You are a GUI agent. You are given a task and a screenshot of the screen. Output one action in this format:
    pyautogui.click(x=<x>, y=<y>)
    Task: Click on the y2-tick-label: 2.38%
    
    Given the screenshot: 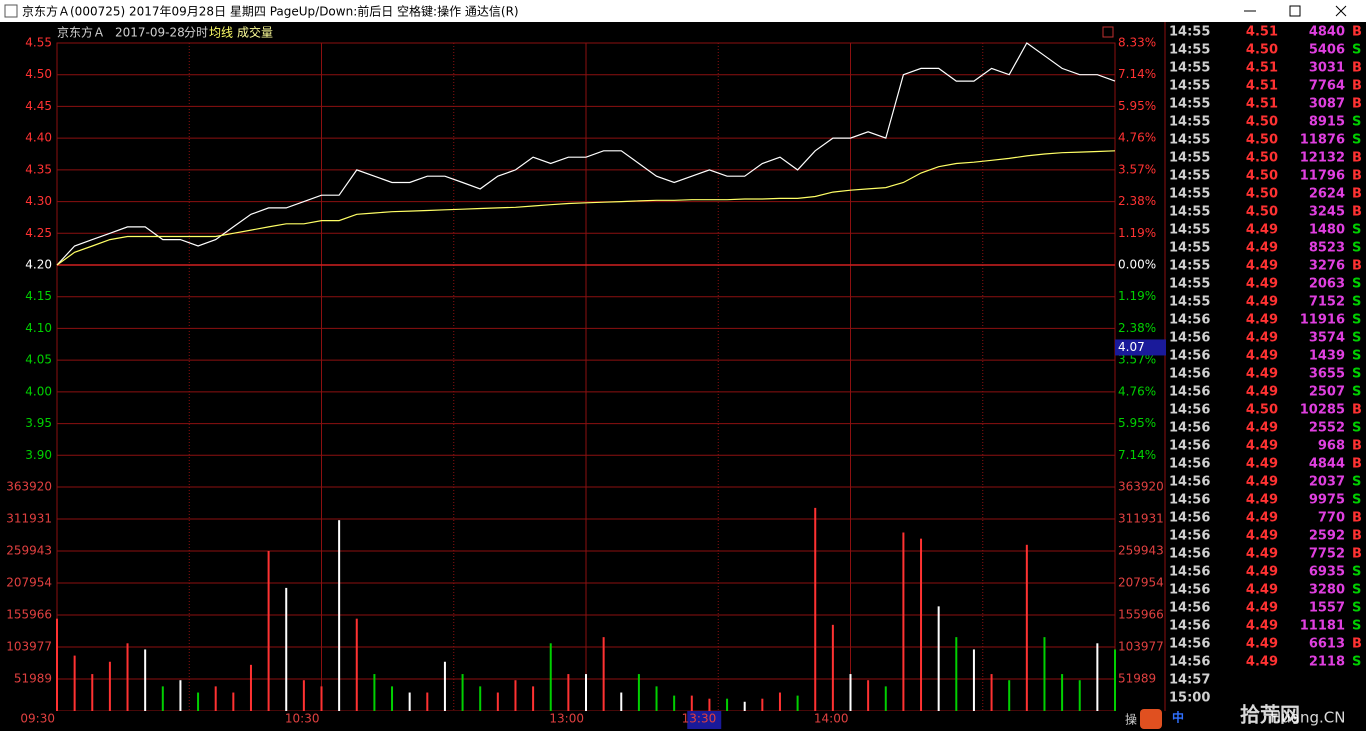 What is the action you would take?
    pyautogui.click(x=1137, y=328)
    